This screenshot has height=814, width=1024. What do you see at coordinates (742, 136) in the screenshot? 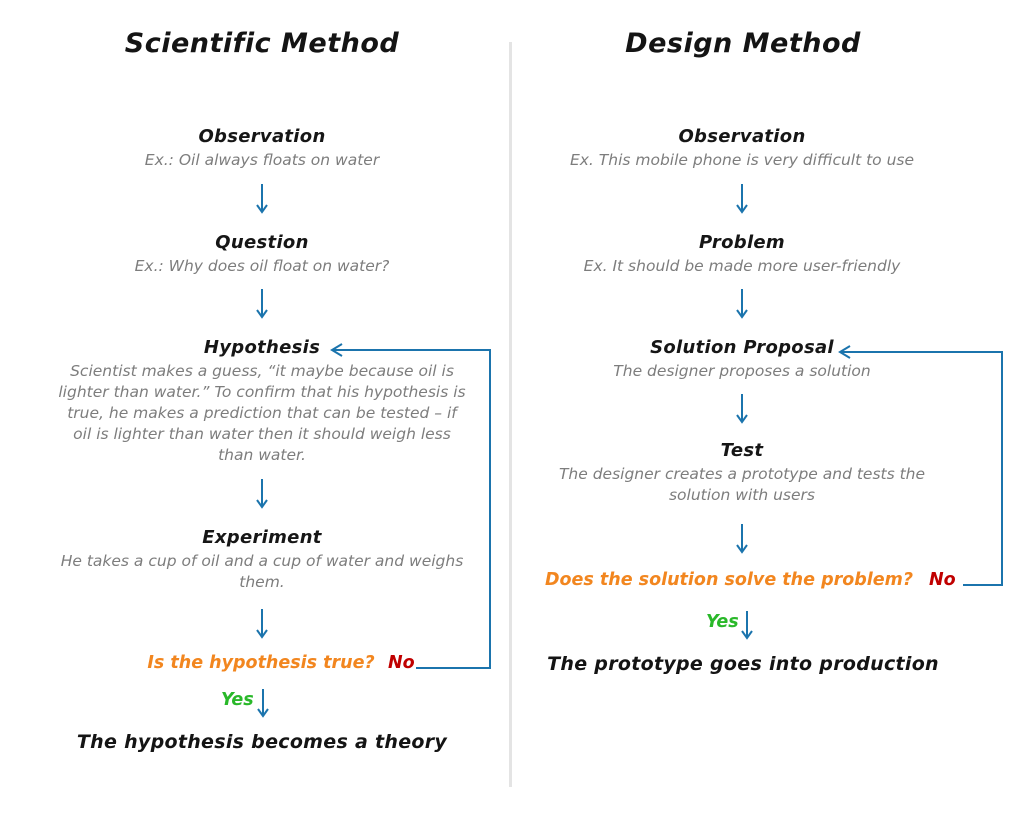
I see `des-step-observation-heading: Observation` at bounding box center [742, 136].